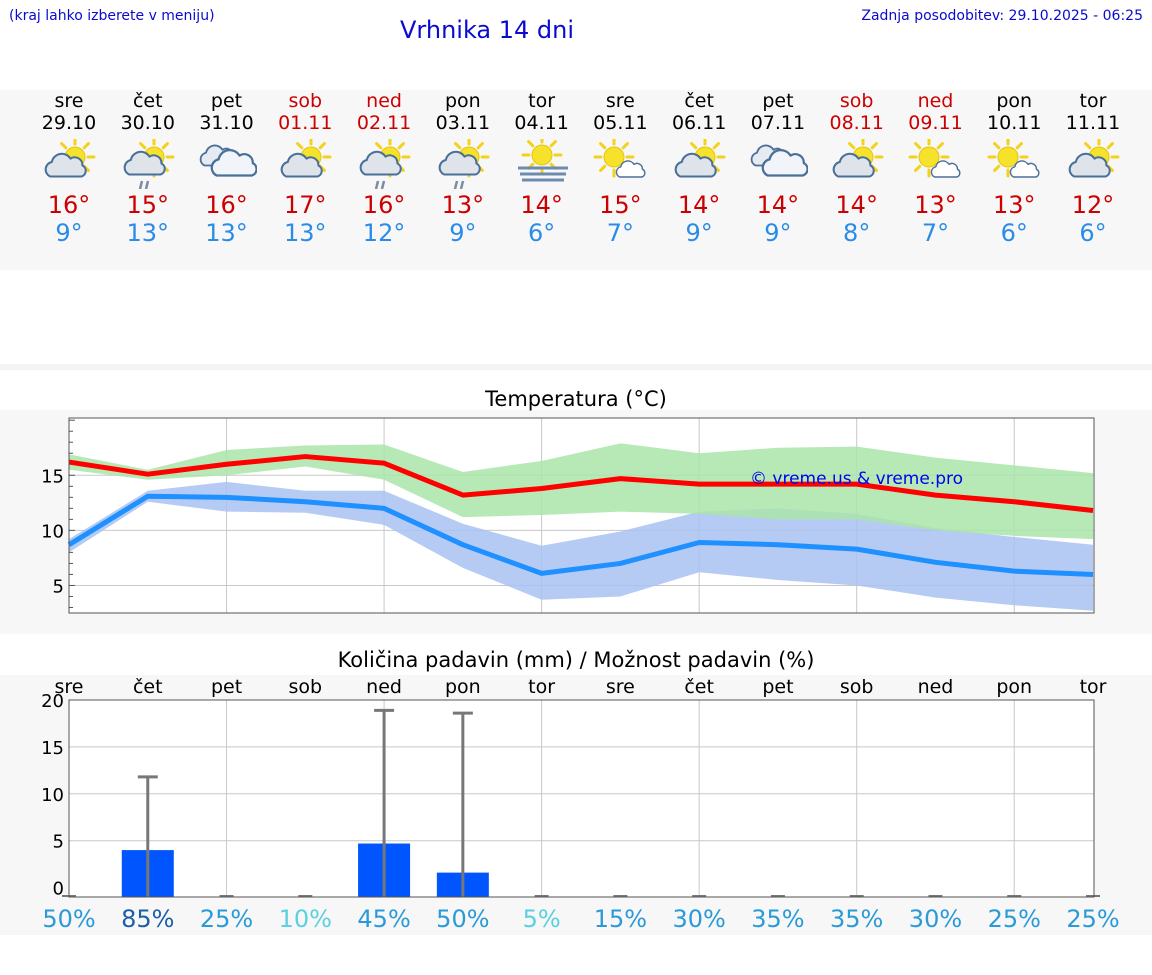 Image resolution: width=1152 pixels, height=975 pixels. I want to click on day-date: 01.11, so click(305, 123).